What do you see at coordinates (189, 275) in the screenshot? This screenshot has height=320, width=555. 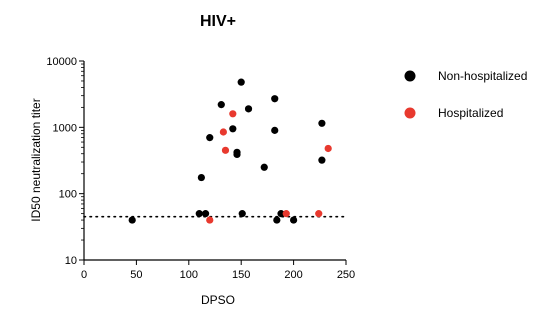 I see `x-tick-label: 100` at bounding box center [189, 275].